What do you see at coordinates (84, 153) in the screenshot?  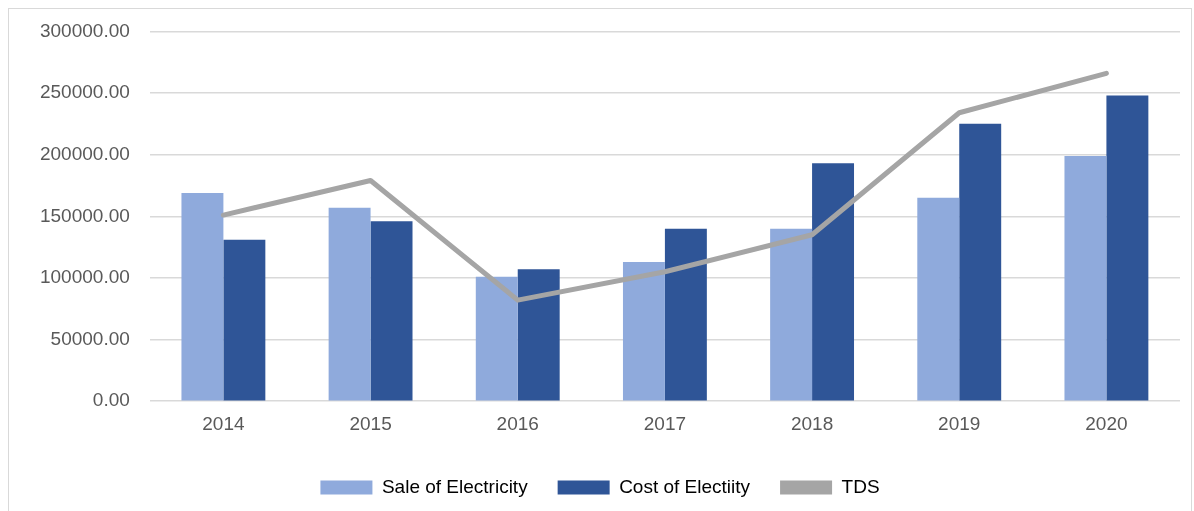 I see `y-tick-label: 200000.00` at bounding box center [84, 153].